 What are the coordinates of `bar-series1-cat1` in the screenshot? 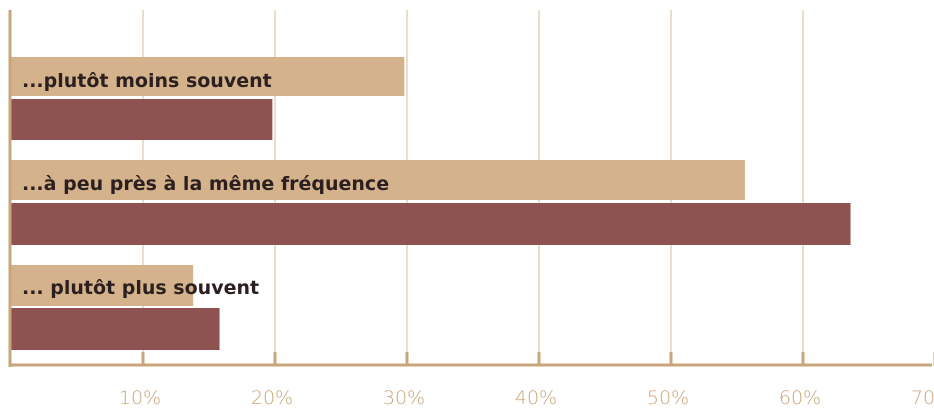 It's located at (208, 76).